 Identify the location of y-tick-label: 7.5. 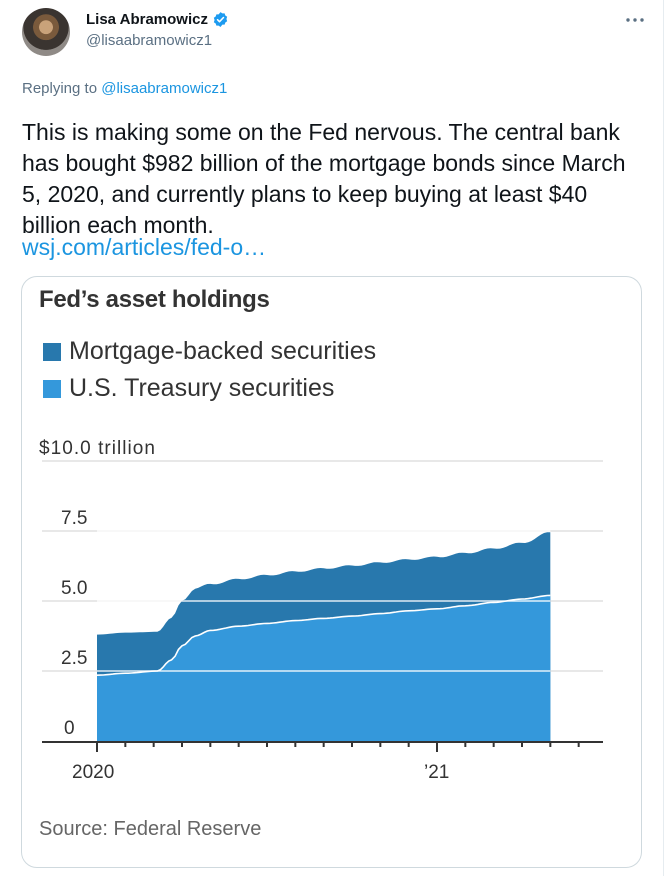
(74, 518).